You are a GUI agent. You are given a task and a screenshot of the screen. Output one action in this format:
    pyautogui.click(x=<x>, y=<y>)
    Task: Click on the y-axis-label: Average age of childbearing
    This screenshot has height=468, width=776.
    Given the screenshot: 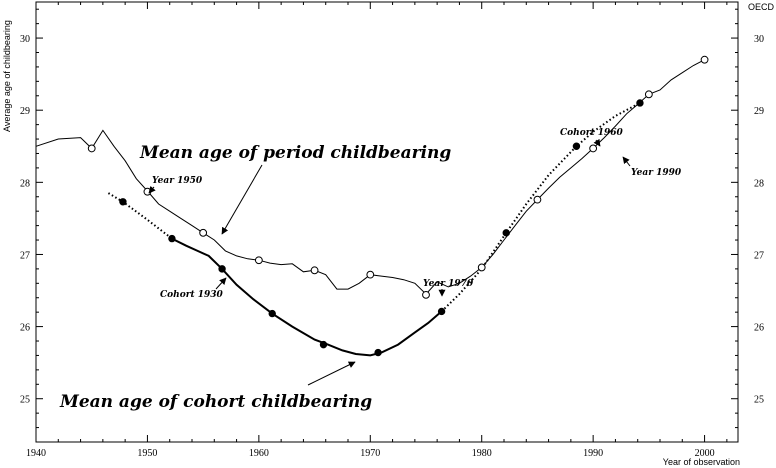 What is the action you would take?
    pyautogui.click(x=7, y=76)
    